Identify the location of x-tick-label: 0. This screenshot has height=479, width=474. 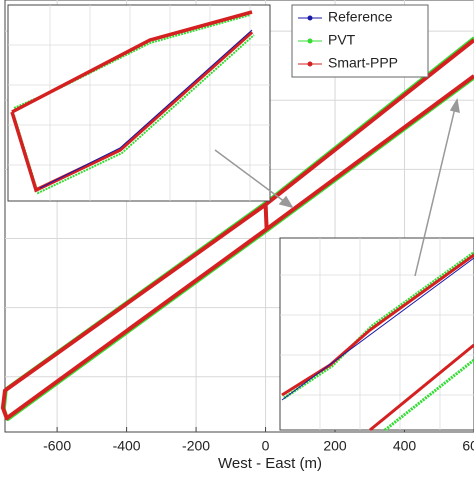
(266, 446).